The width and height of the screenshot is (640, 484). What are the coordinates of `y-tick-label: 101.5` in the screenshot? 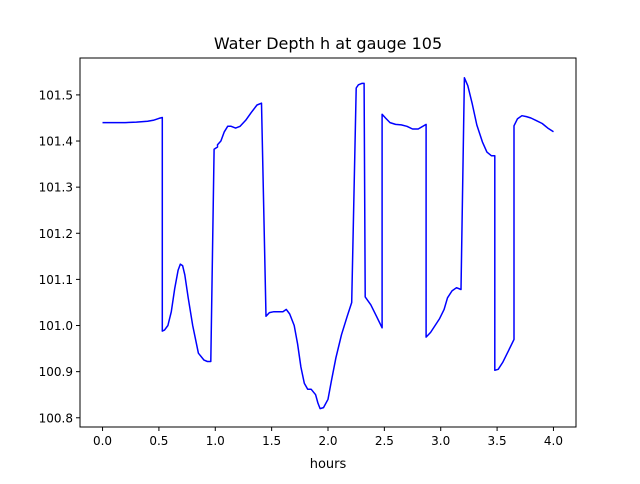 It's located at (56, 95).